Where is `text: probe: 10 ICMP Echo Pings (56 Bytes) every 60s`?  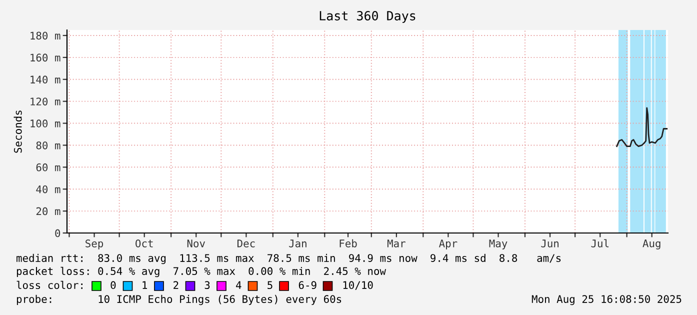
text: probe: 10 ICMP Echo Pings (56 Bytes) every 60s is located at coordinates (179, 300).